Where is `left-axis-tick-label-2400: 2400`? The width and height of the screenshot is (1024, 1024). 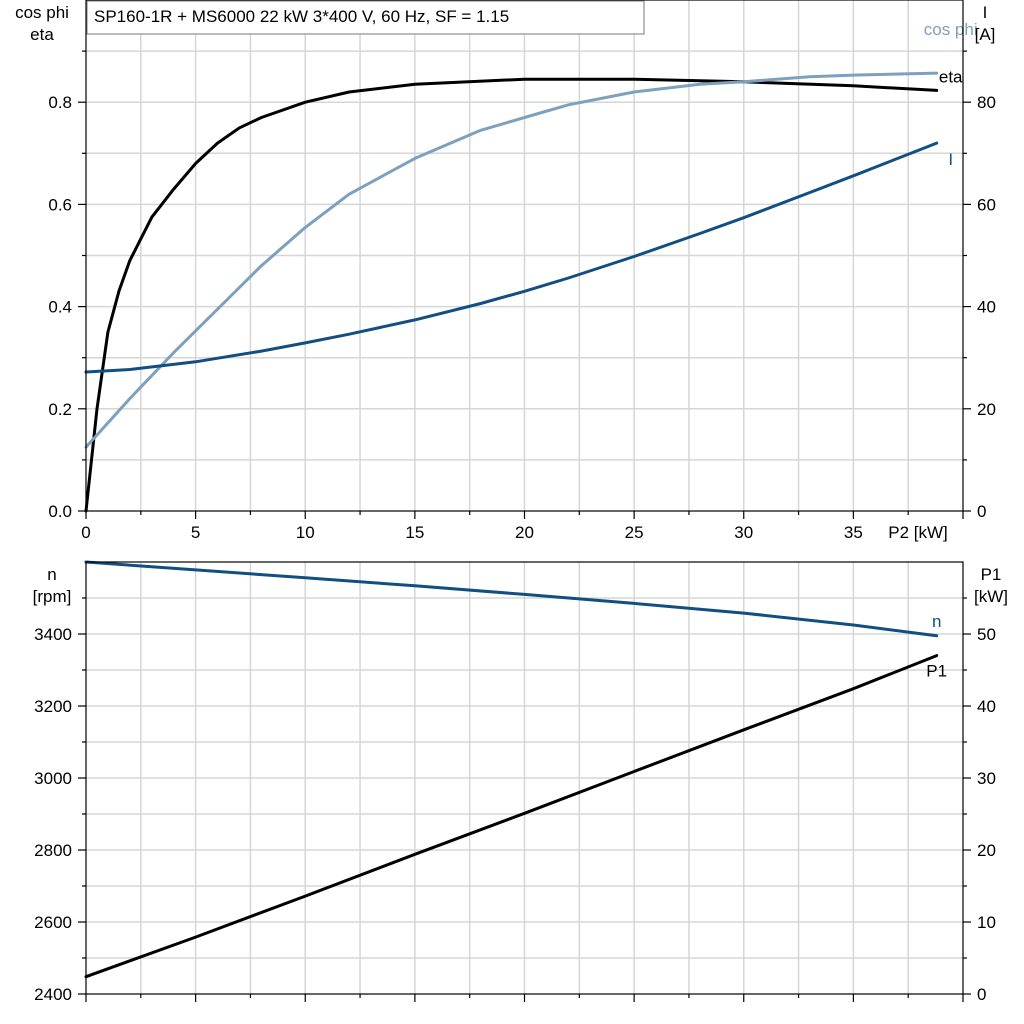
left-axis-tick-label-2400: 2400 is located at coordinates (53, 994).